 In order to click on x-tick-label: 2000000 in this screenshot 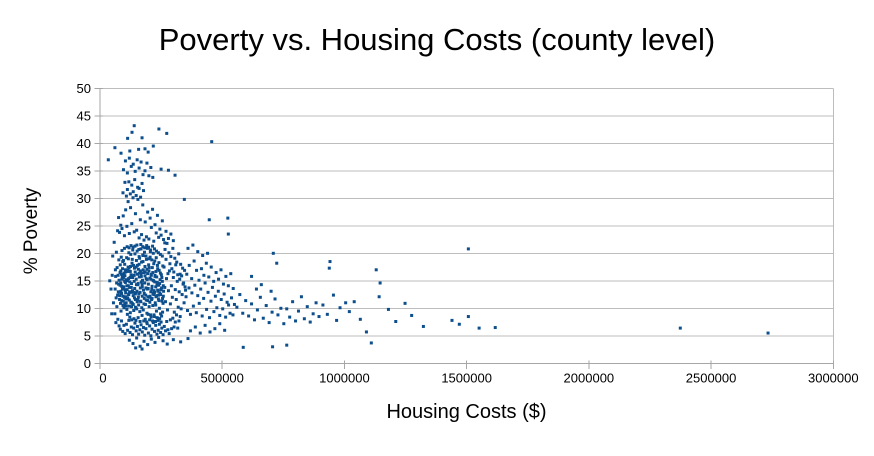, I will do `click(589, 377)`.